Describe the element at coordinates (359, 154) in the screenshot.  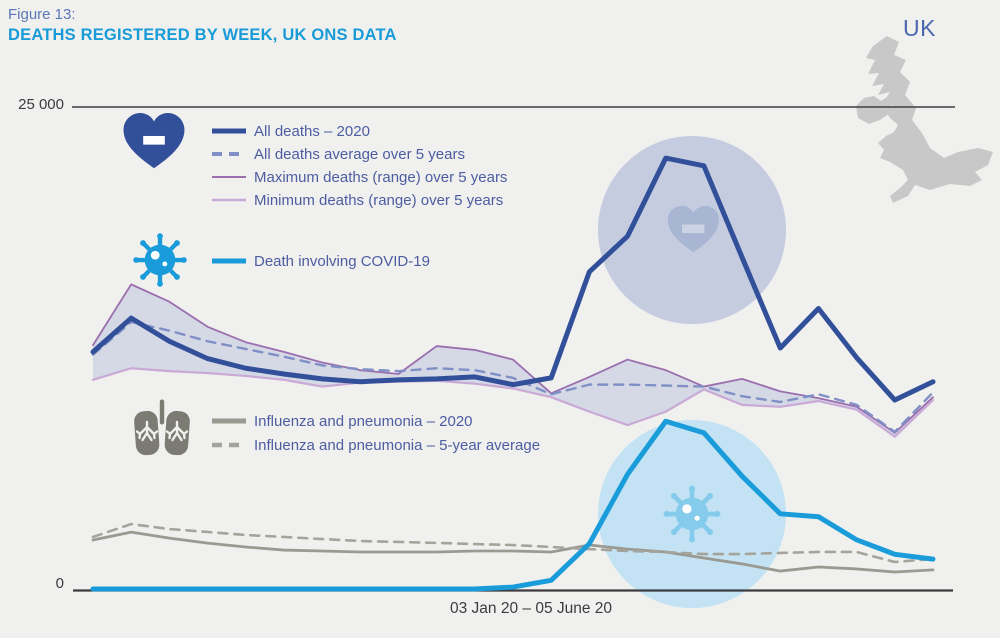
I see `legend-label: All deaths average over 5 years` at that location.